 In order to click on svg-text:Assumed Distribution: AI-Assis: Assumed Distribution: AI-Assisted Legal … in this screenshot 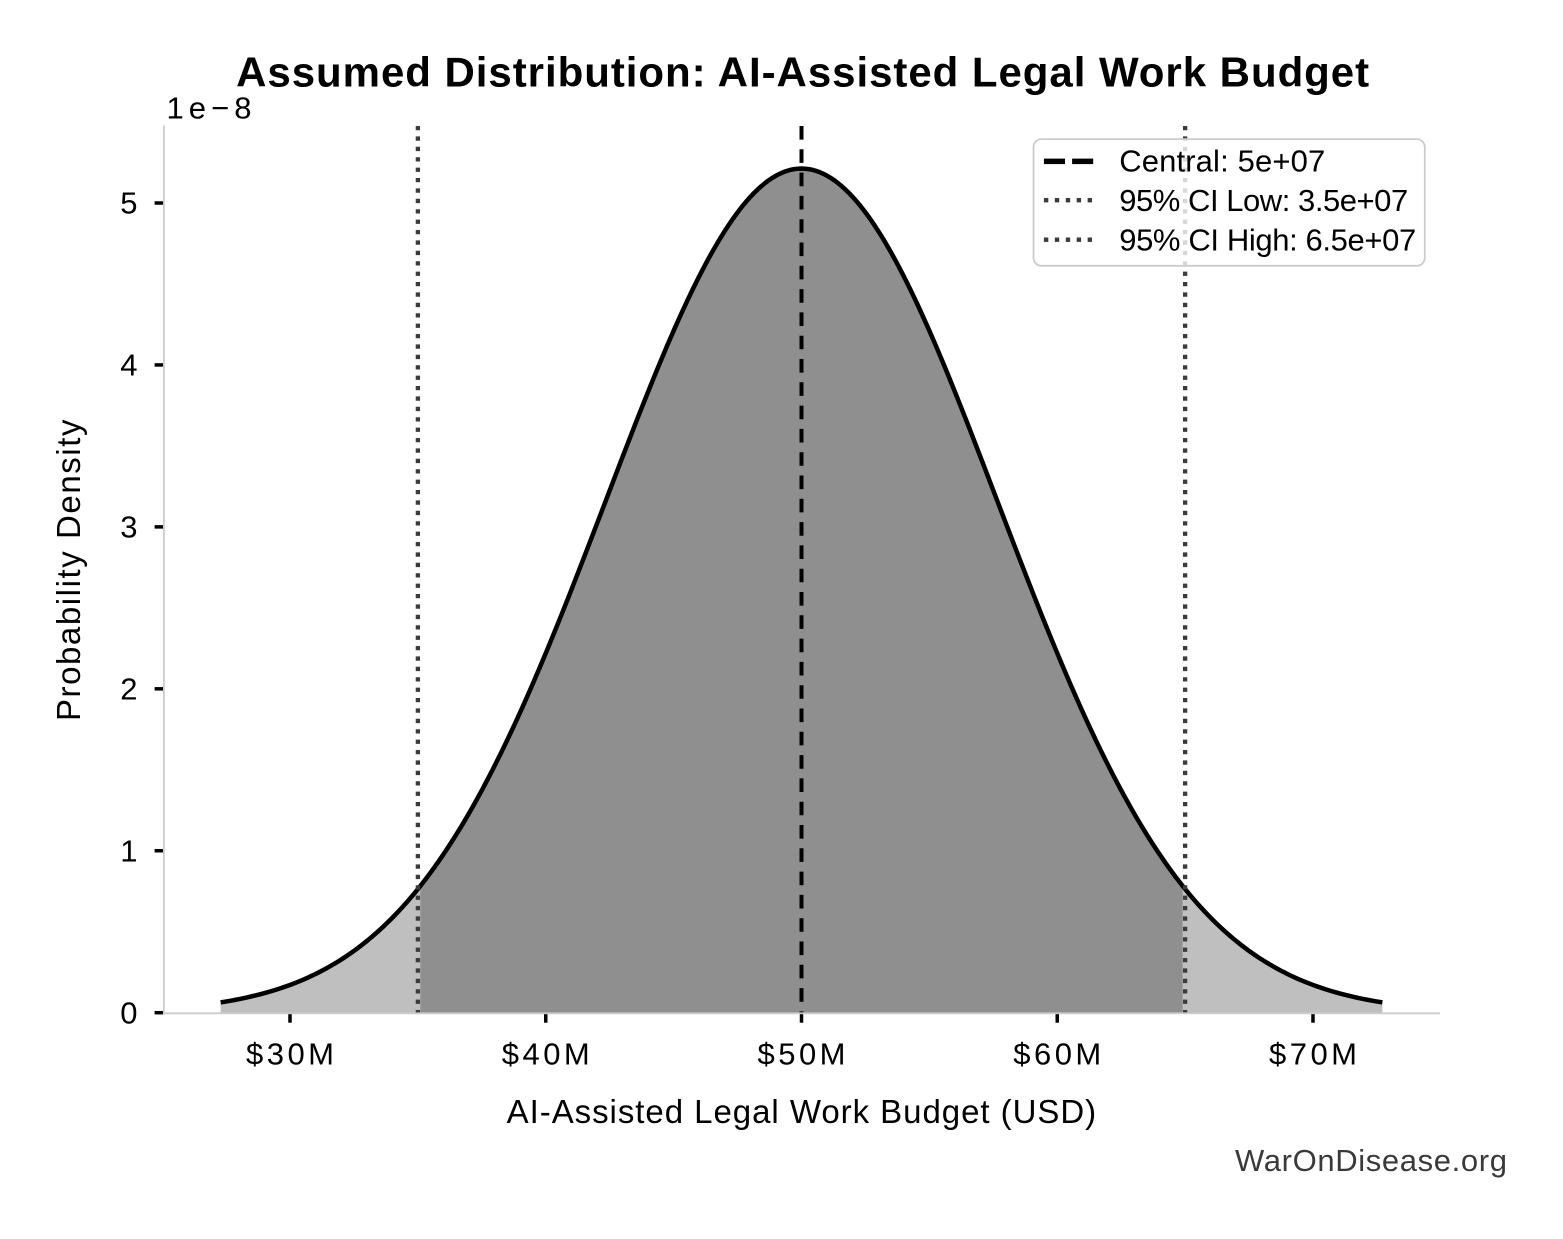, I will do `click(802, 72)`.